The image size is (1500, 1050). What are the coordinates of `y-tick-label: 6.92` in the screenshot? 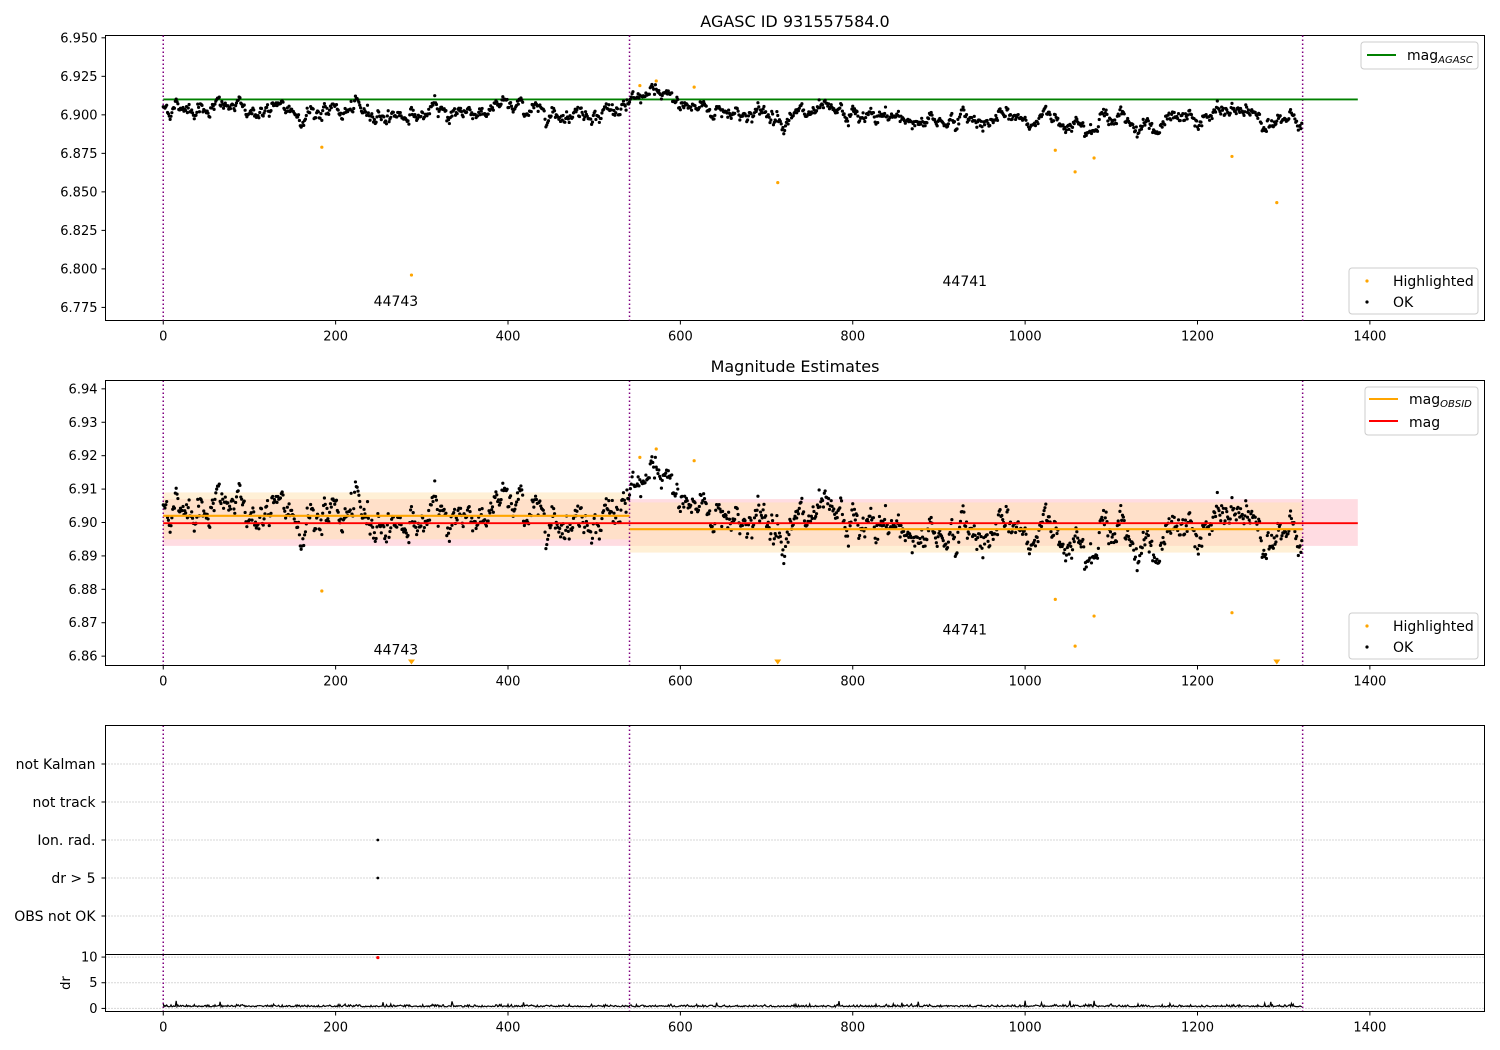 It's located at (83, 456).